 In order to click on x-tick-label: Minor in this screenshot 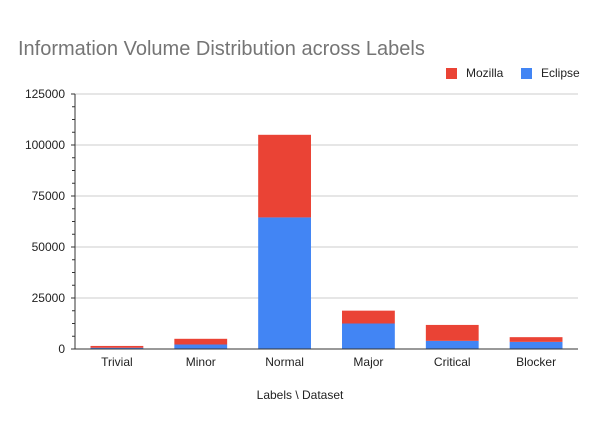, I will do `click(201, 362)`.